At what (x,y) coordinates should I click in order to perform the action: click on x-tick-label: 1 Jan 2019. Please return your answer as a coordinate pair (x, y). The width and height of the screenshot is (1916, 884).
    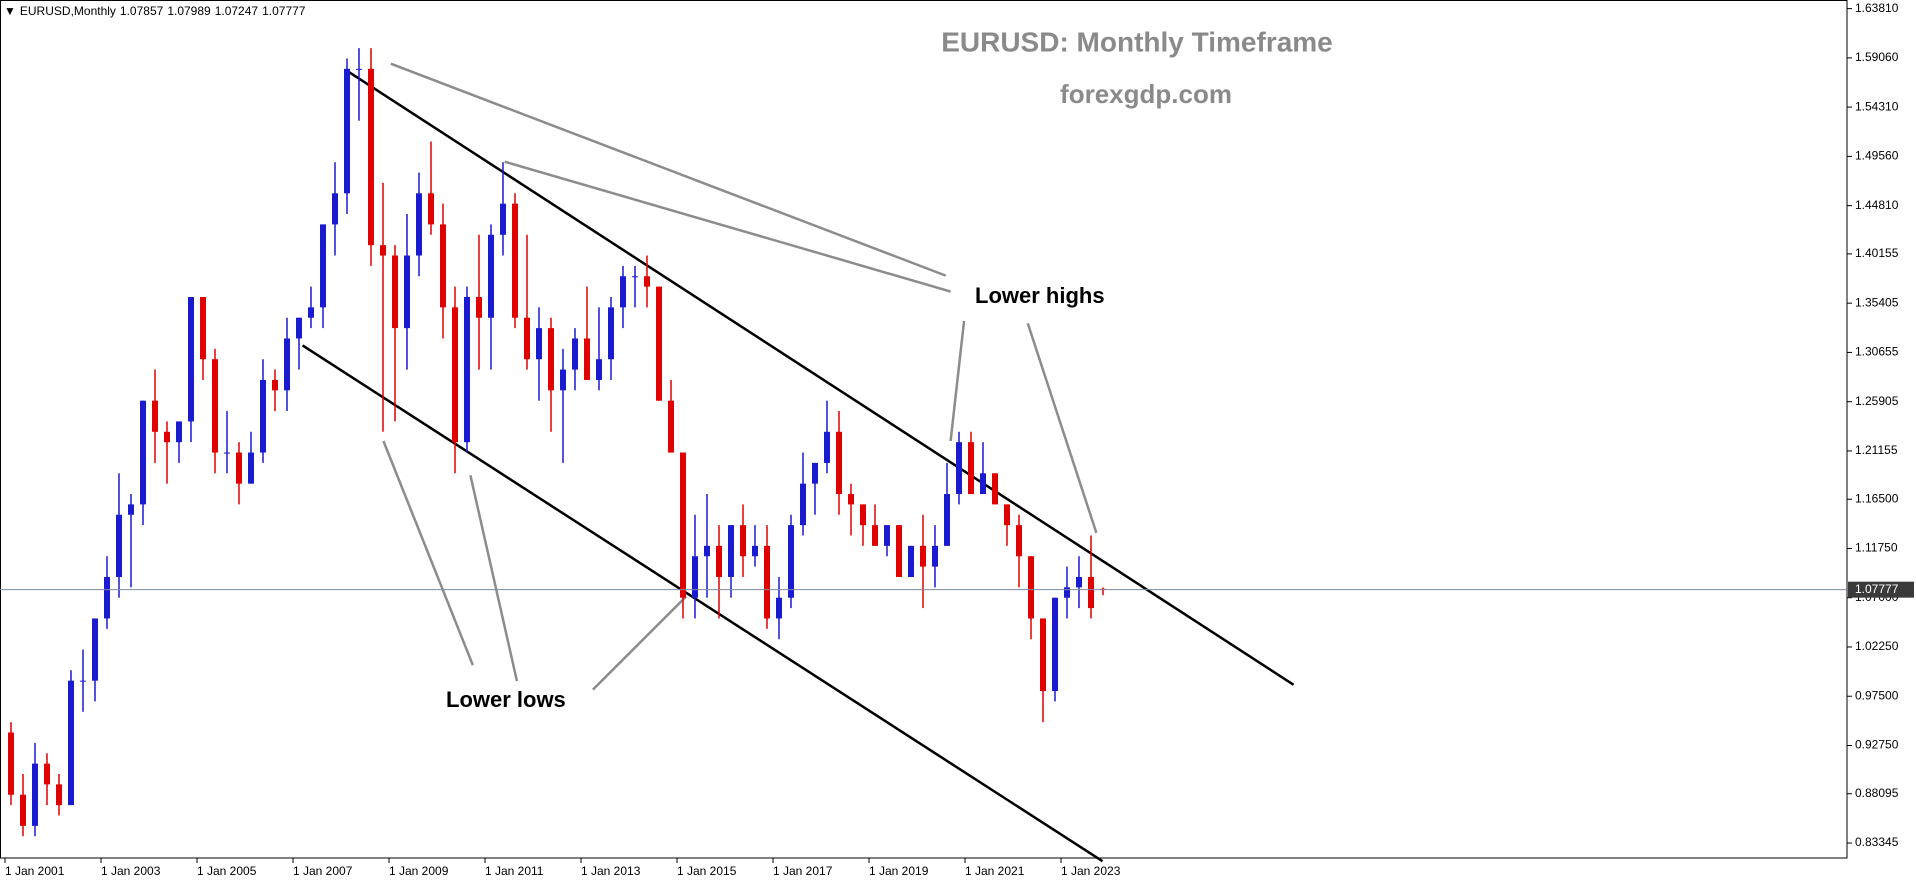
    Looking at the image, I should click on (899, 871).